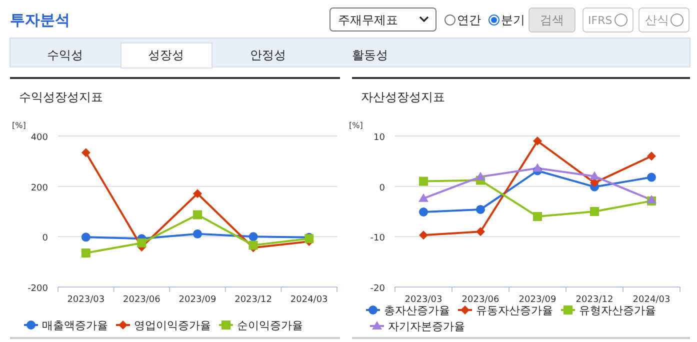  I want to click on chart-title: 자산성장성지표, so click(403, 97).